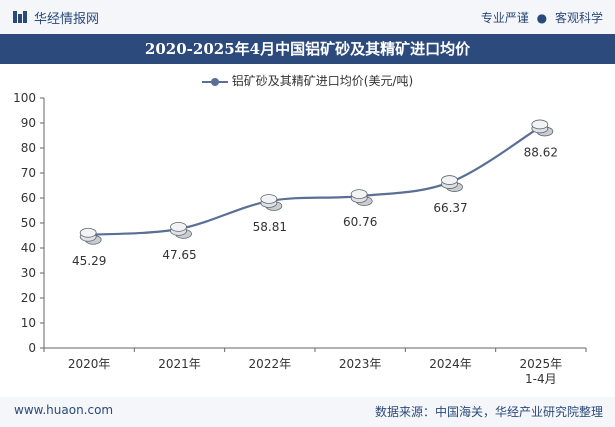 Image resolution: width=615 pixels, height=427 pixels. Describe the element at coordinates (541, 379) in the screenshot. I see `x-tick-label: 1-4月` at that location.